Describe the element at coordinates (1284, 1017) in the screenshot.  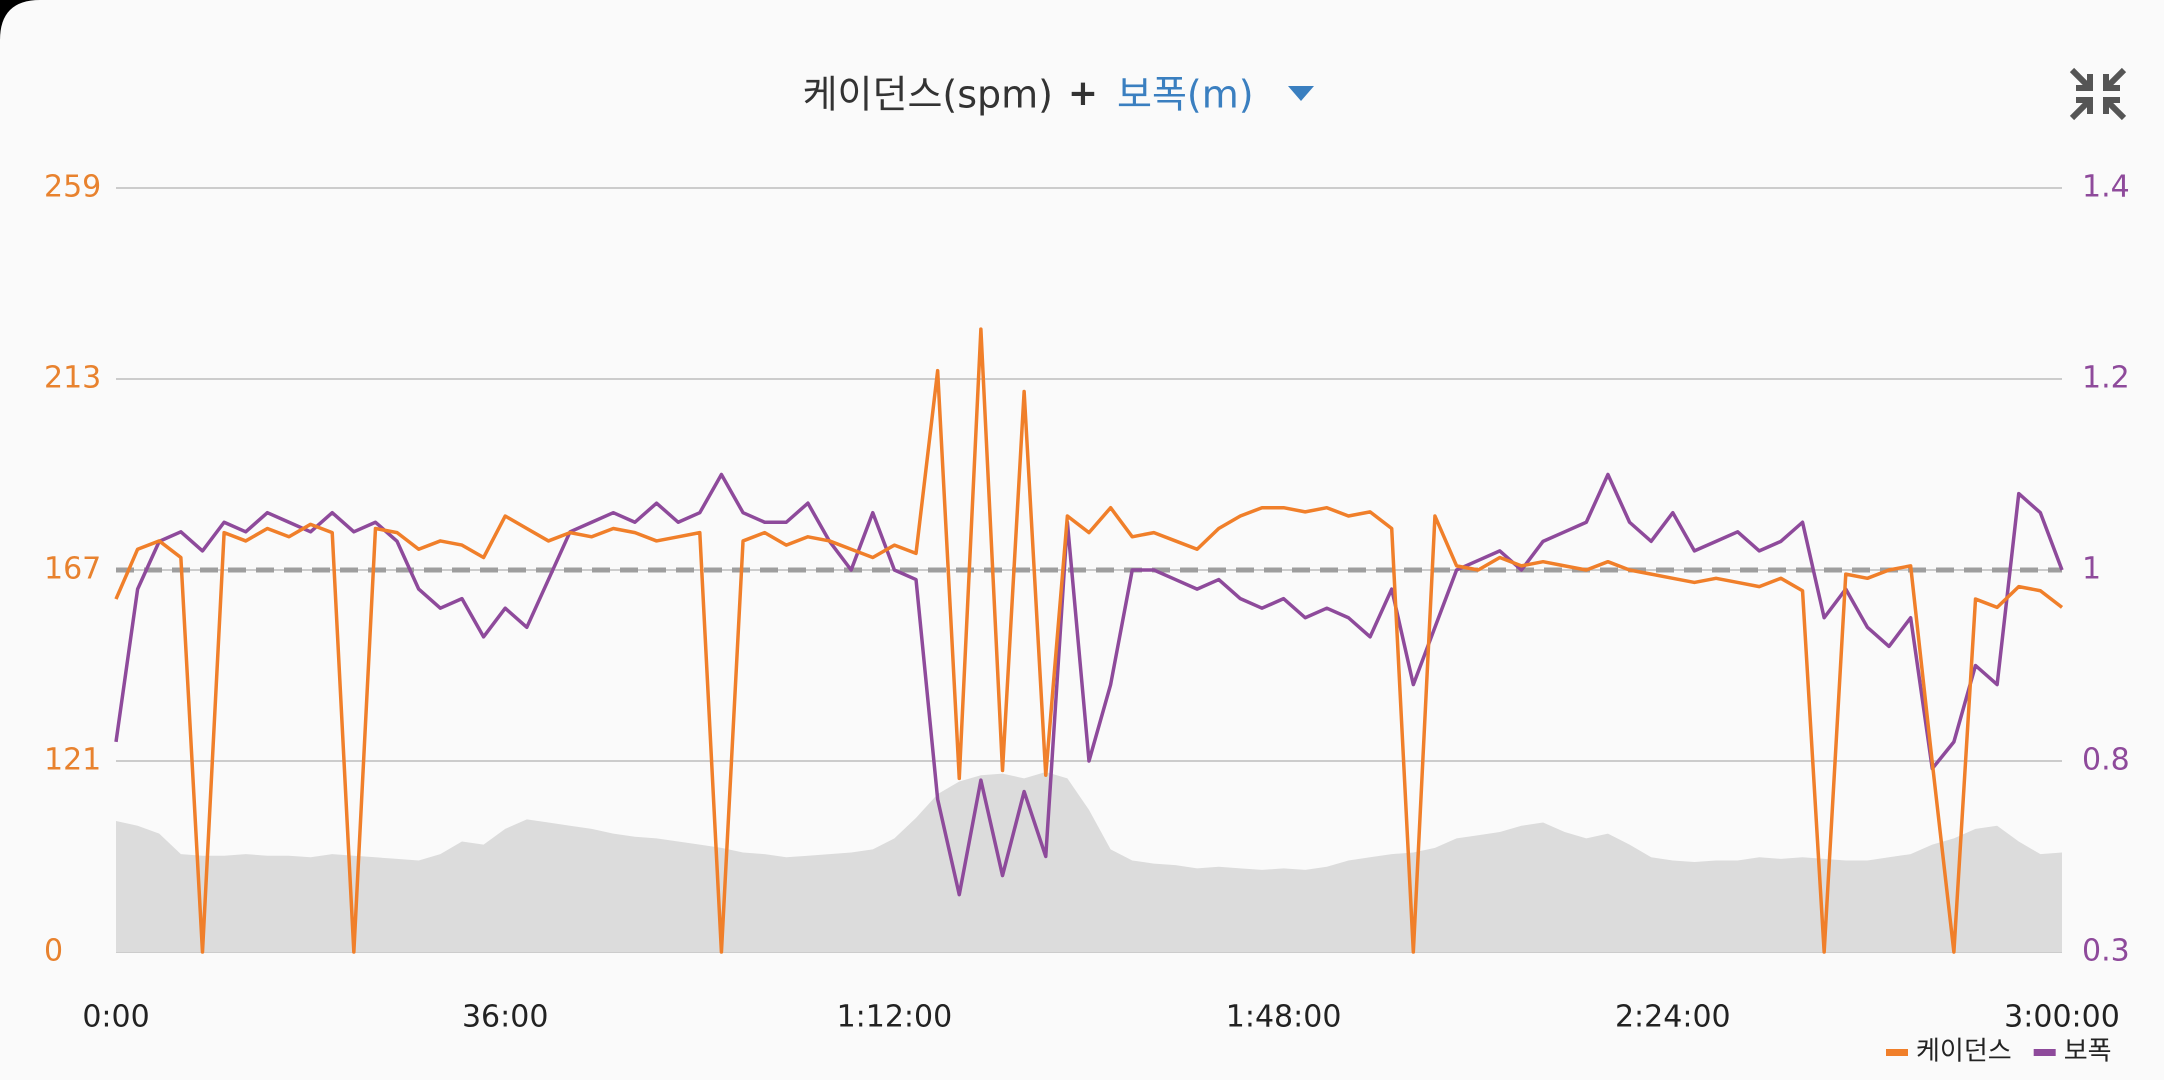
I see `x-tick-label: 1:48:00` at that location.